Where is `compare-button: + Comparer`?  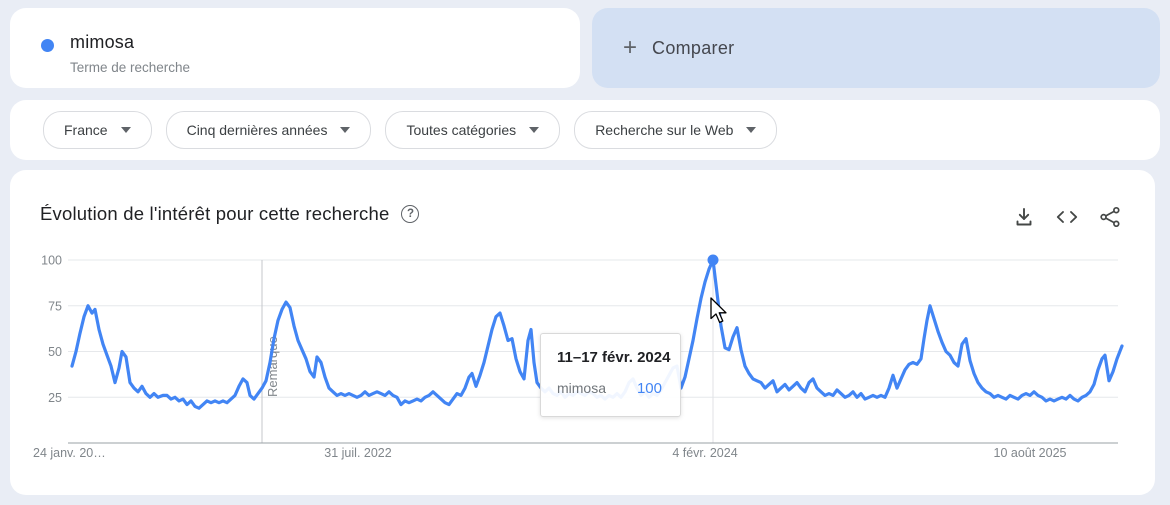
compare-button: + Comparer is located at coordinates (876, 48).